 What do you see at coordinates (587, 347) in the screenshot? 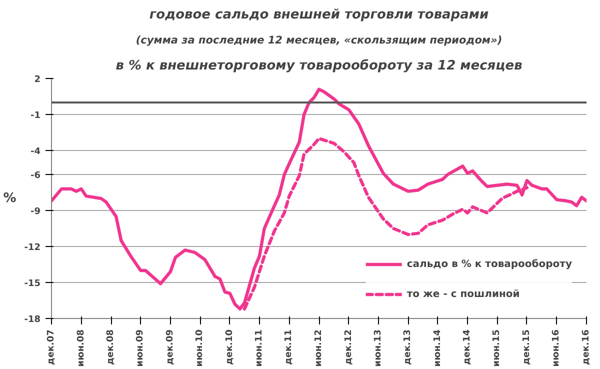
I see `x-tick-label: дек.16` at bounding box center [587, 347].